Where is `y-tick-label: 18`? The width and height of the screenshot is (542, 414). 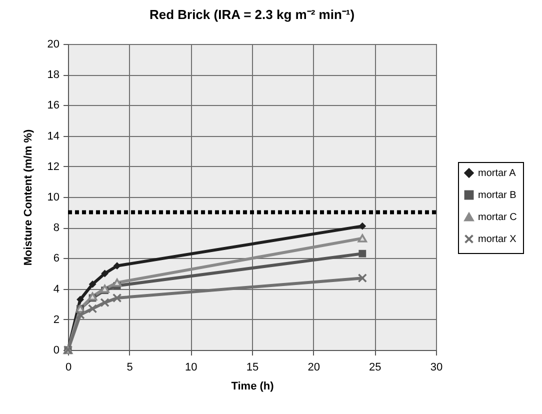
y-tick-label: 18 is located at coordinates (53, 75).